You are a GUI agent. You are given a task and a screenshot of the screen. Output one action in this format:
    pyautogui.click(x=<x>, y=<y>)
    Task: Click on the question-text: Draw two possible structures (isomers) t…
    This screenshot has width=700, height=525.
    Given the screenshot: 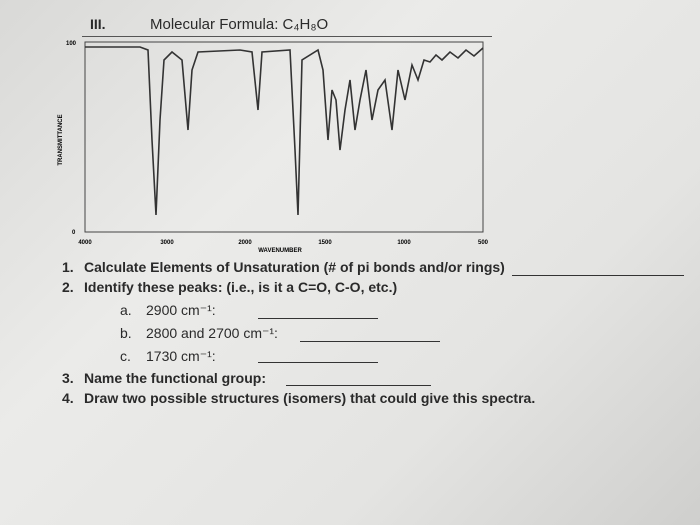 What is the action you would take?
    pyautogui.click(x=310, y=398)
    